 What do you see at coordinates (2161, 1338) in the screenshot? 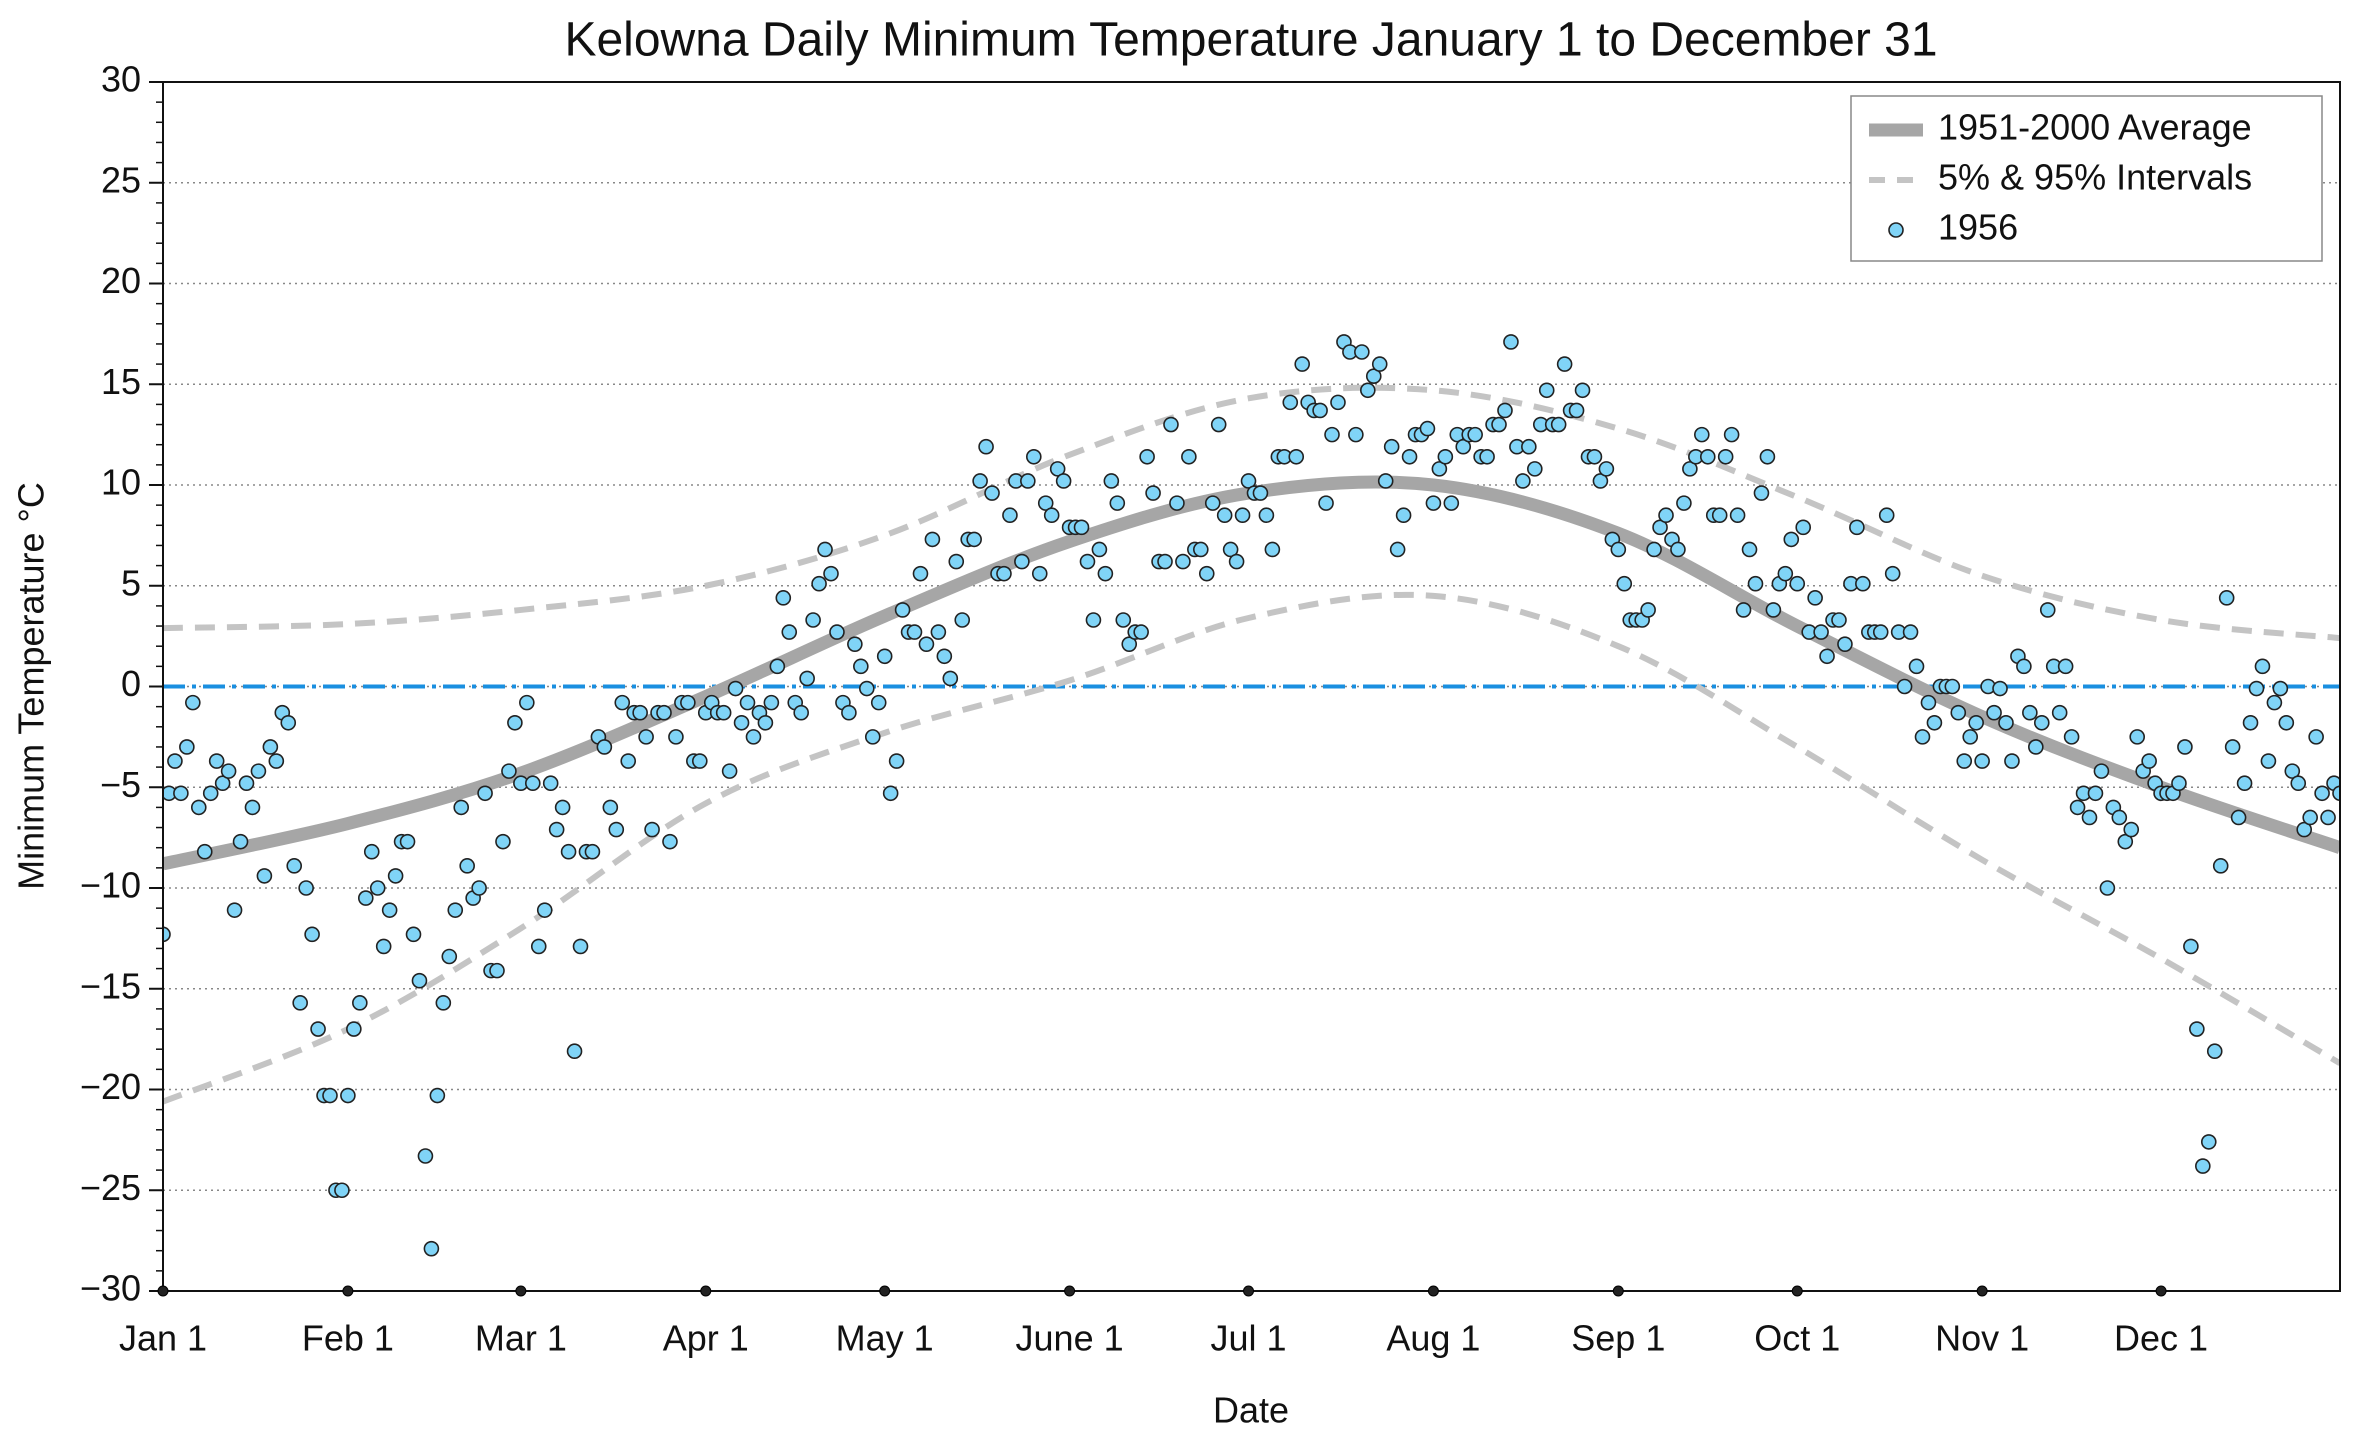
I see `x-tick-label: Dec 1` at bounding box center [2161, 1338].